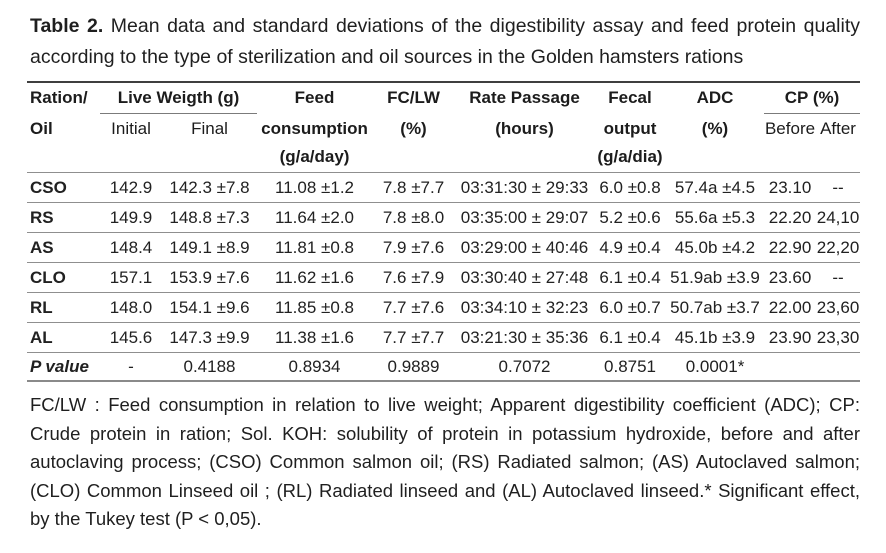 This screenshot has height=553, width=886. What do you see at coordinates (210, 307) in the screenshot?
I see `cell-final: 154.1 ±9.6` at bounding box center [210, 307].